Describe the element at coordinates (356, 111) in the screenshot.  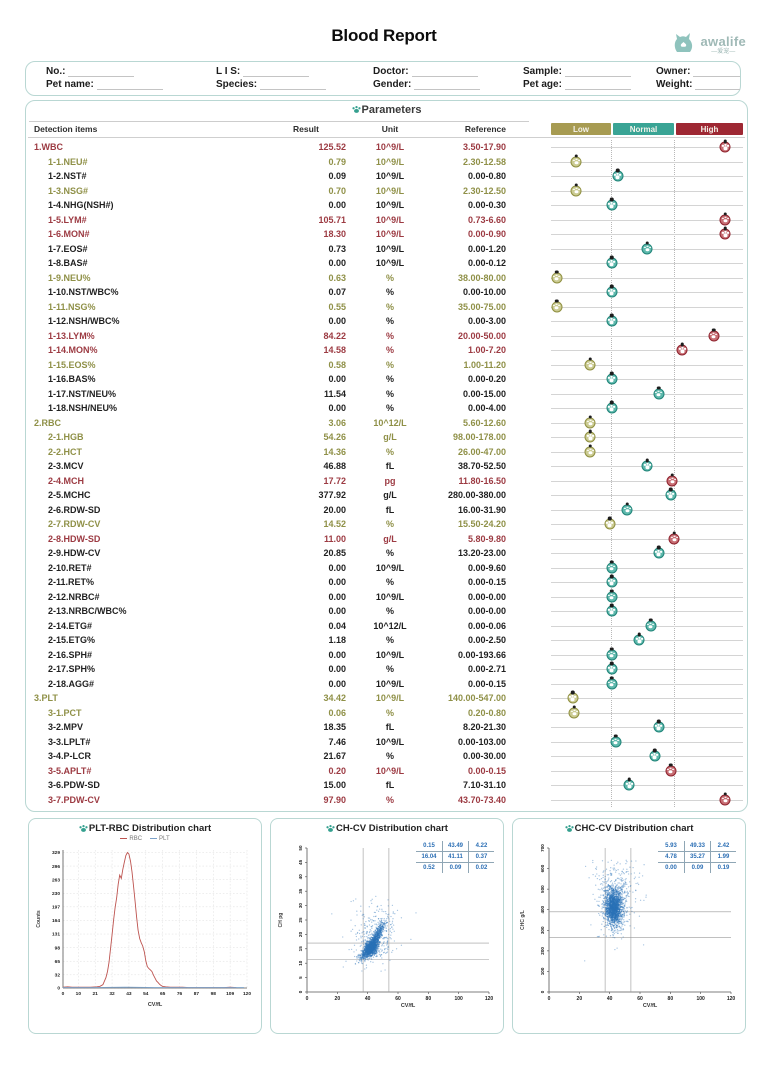
I see `paw-icon` at that location.